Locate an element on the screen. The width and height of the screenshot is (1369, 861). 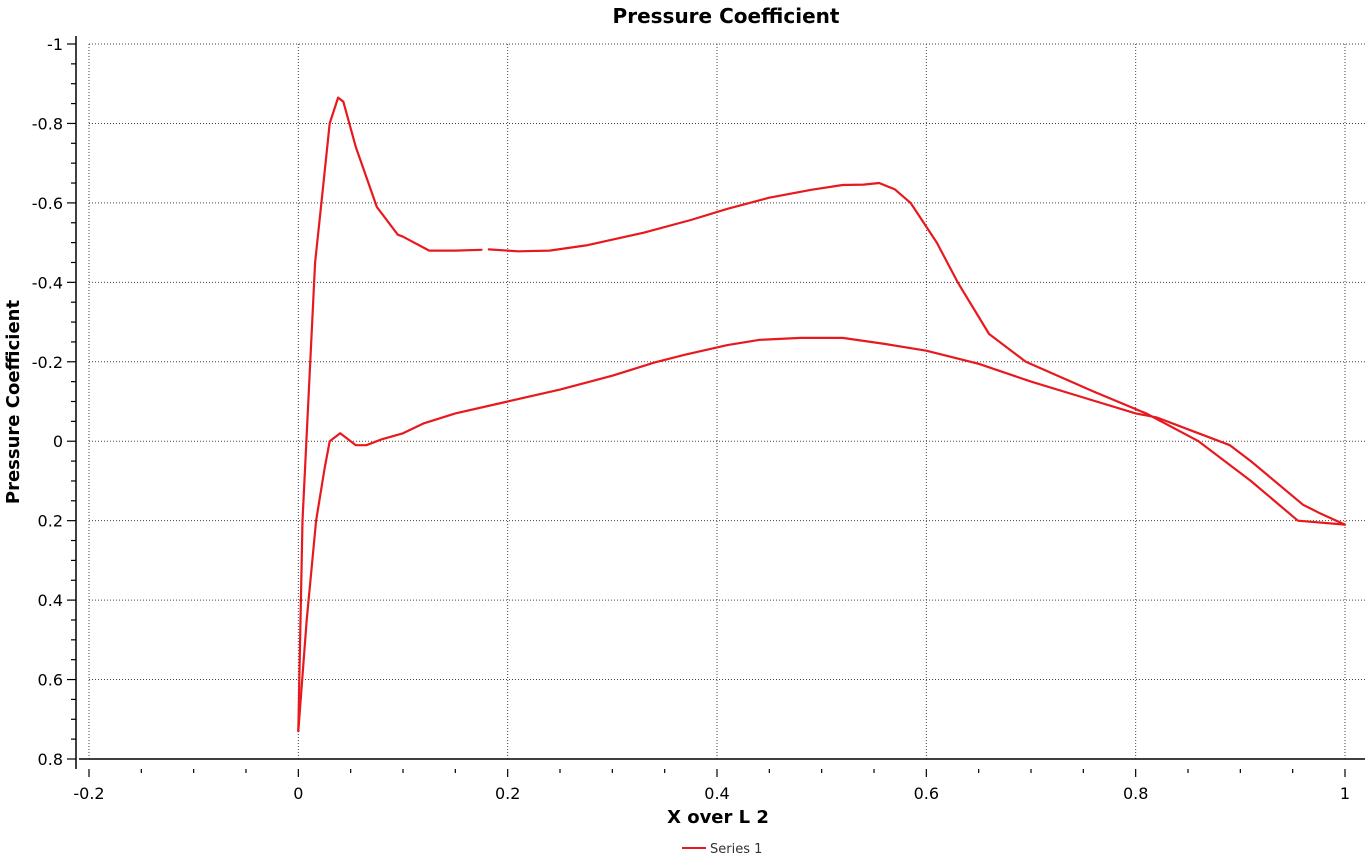
x-tick-label: 0.8 is located at coordinates (1135, 793).